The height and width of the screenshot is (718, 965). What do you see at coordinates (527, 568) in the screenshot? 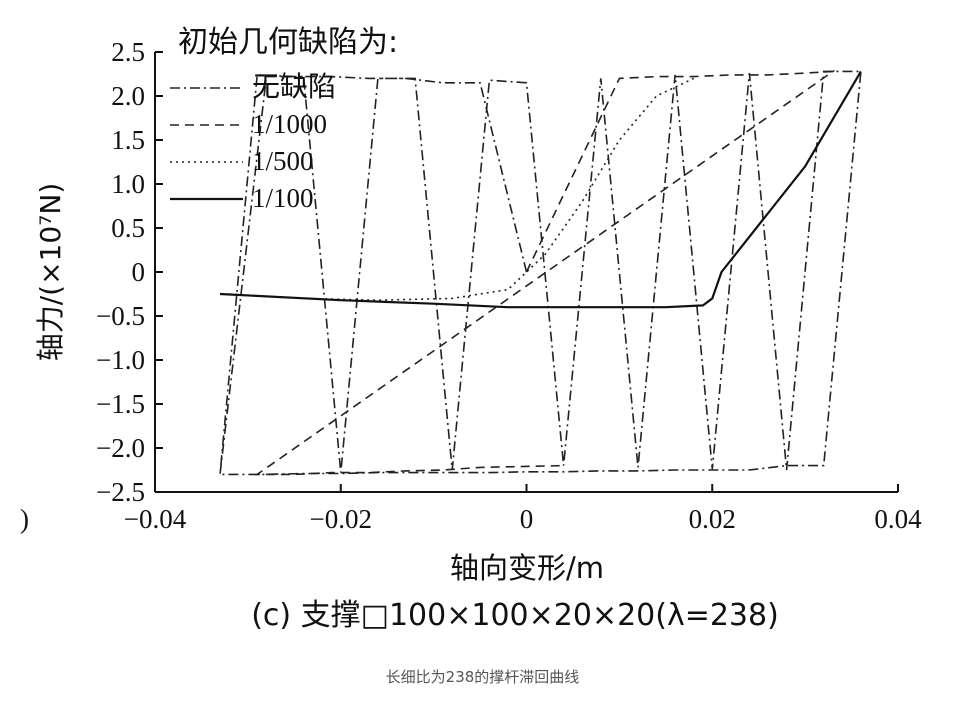
I see `x-axis-label: 轴向变形/m` at bounding box center [527, 568].